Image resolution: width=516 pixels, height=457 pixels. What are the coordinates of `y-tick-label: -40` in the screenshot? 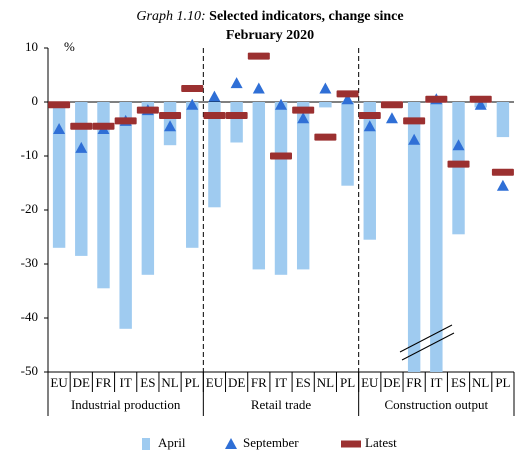 It's located at (29, 316).